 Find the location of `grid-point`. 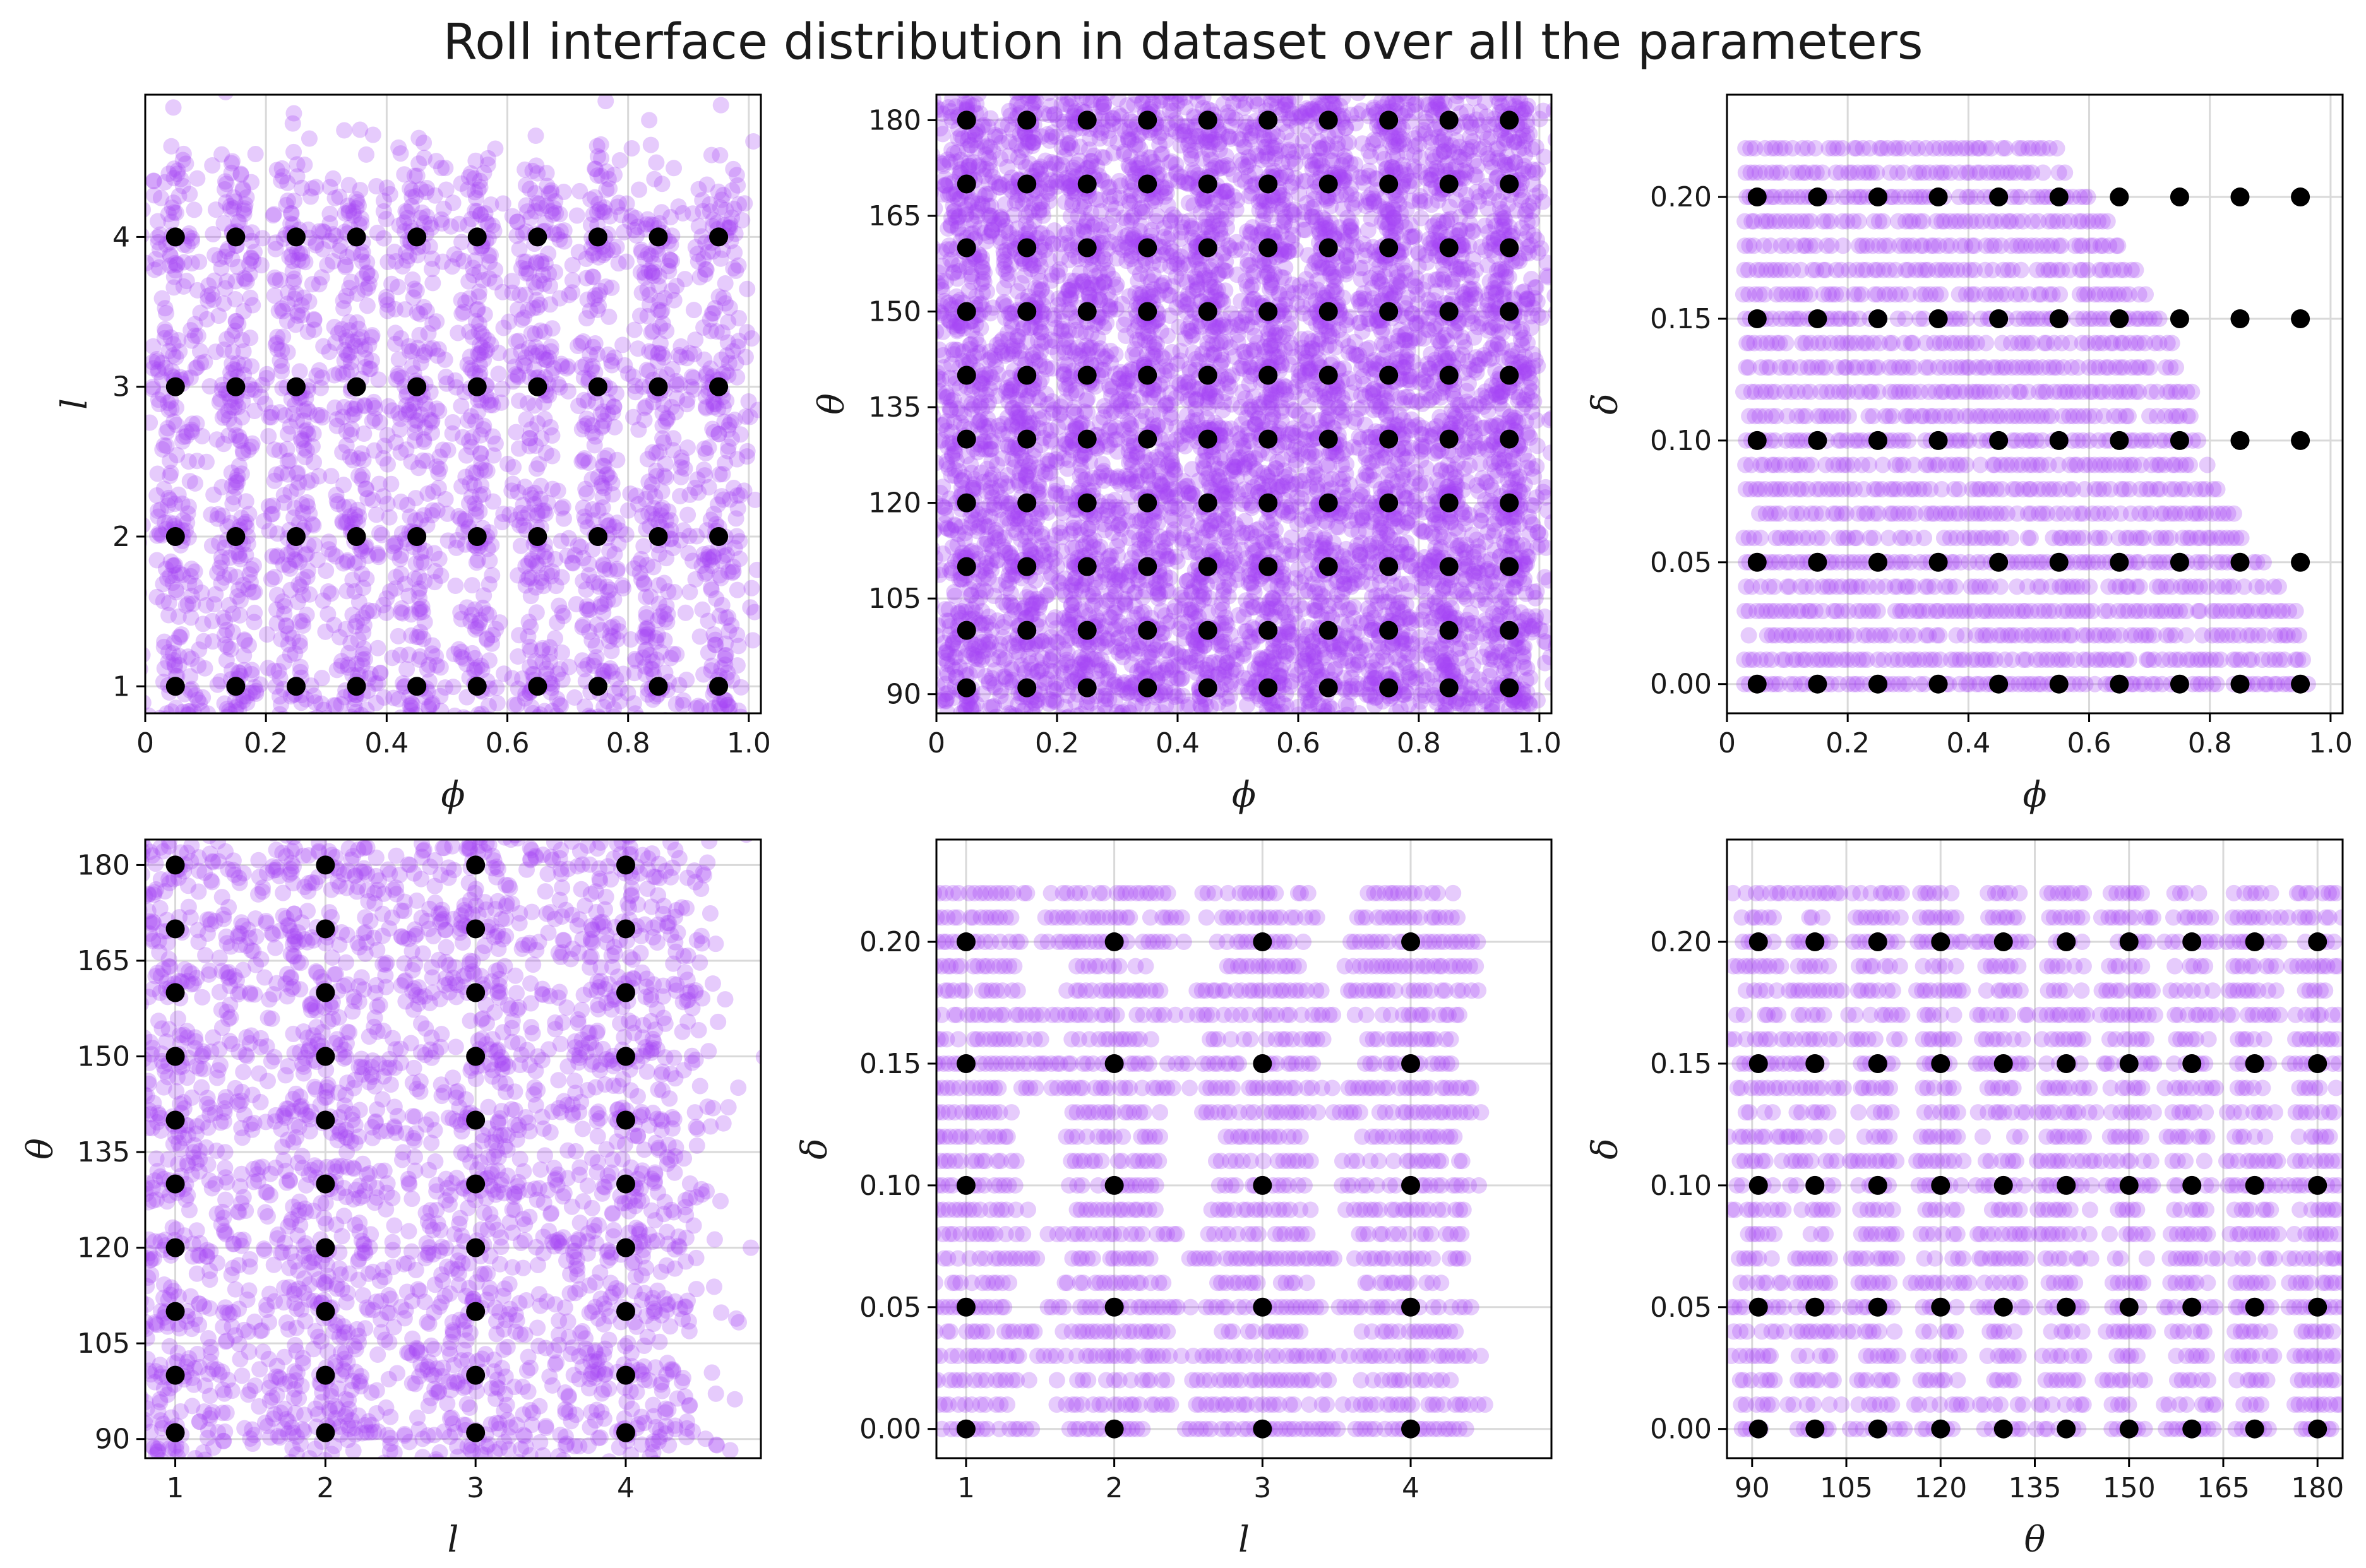

grid-point is located at coordinates (356, 237).